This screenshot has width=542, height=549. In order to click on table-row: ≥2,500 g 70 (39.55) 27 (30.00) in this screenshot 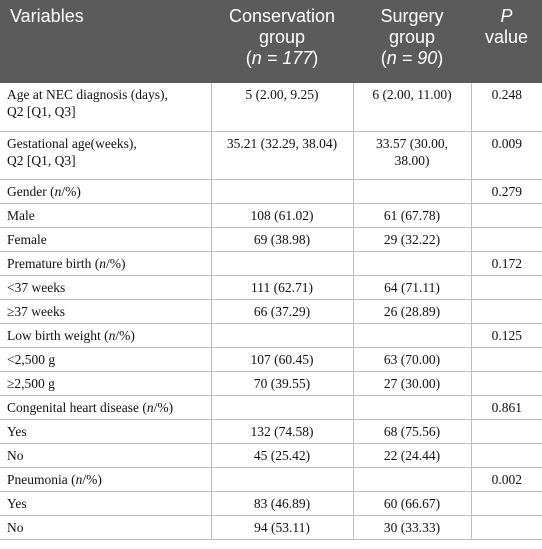, I will do `click(271, 383)`.